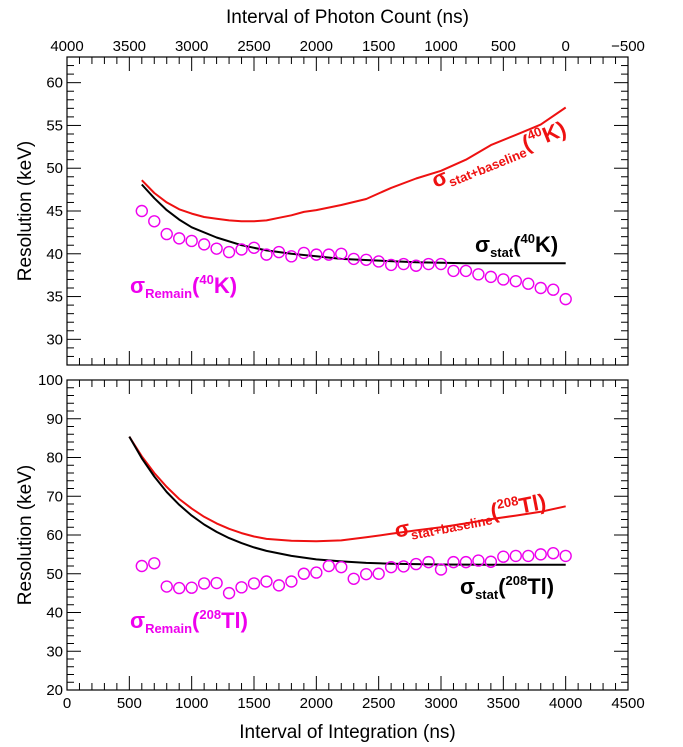 The height and width of the screenshot is (747, 683). I want to click on top-y-tick-label: 30, so click(54, 339).